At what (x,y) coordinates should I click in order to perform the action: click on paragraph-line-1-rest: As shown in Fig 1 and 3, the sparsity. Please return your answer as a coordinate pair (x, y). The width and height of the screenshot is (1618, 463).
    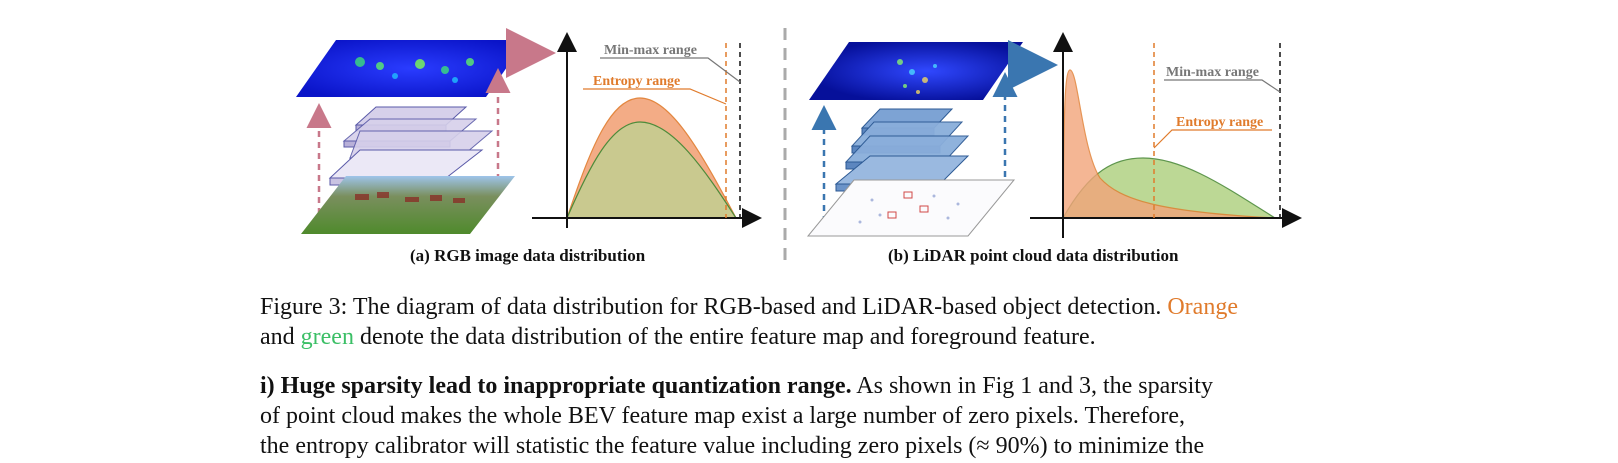
    Looking at the image, I should click on (1034, 386).